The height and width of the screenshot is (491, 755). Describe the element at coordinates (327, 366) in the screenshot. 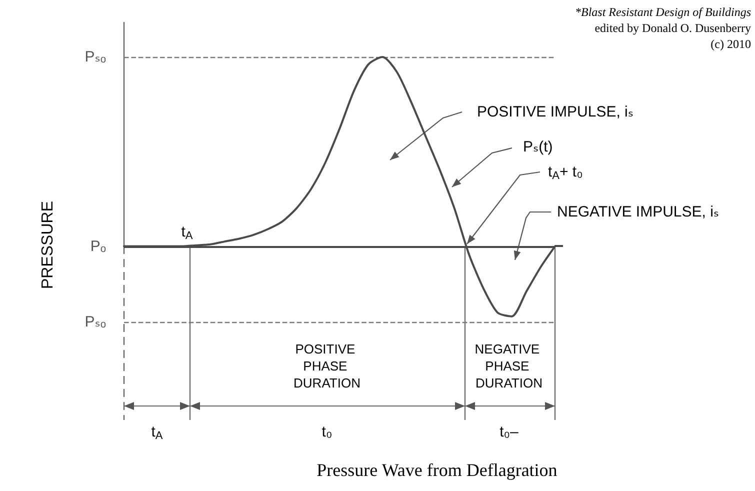

I see `text: POSITIVE PHASE DURATION` at that location.